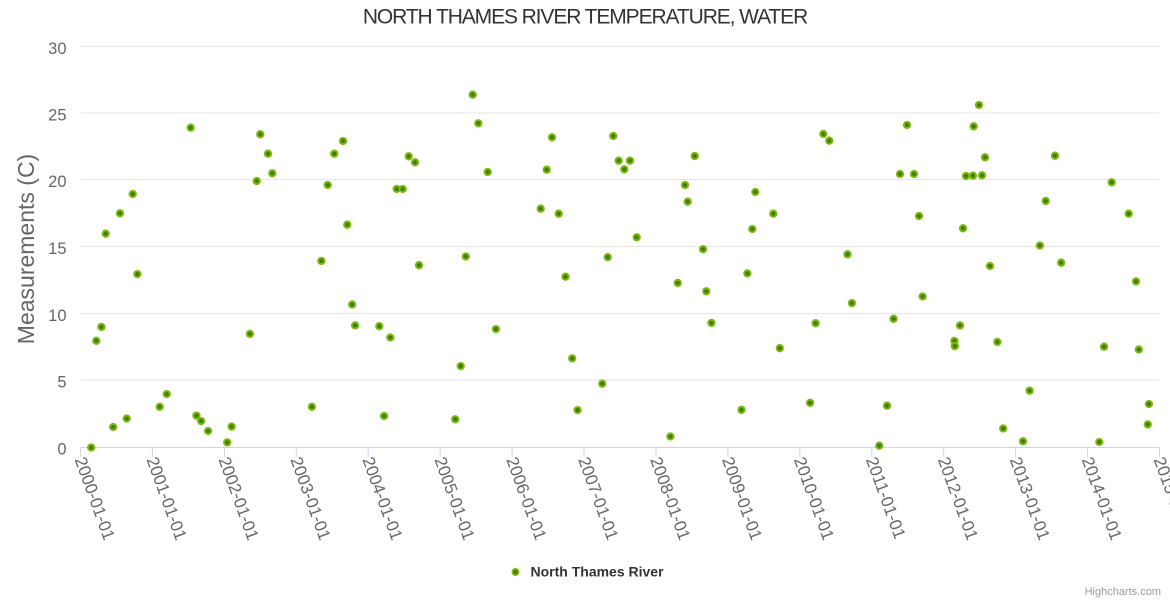 This screenshot has width=1170, height=600. Describe the element at coordinates (61, 450) in the screenshot. I see `svg-text: 0` at that location.